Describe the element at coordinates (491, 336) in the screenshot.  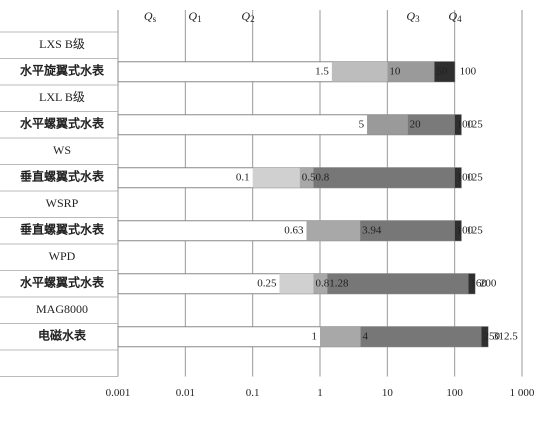
I see `value-label: 250` at that location.